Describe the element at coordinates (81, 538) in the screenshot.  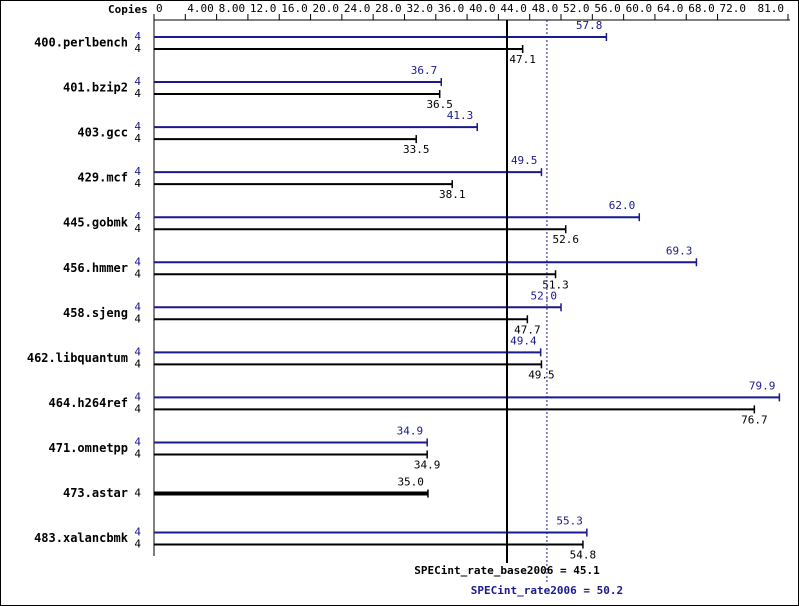
I see `category-label: 483.xalancbmk` at that location.